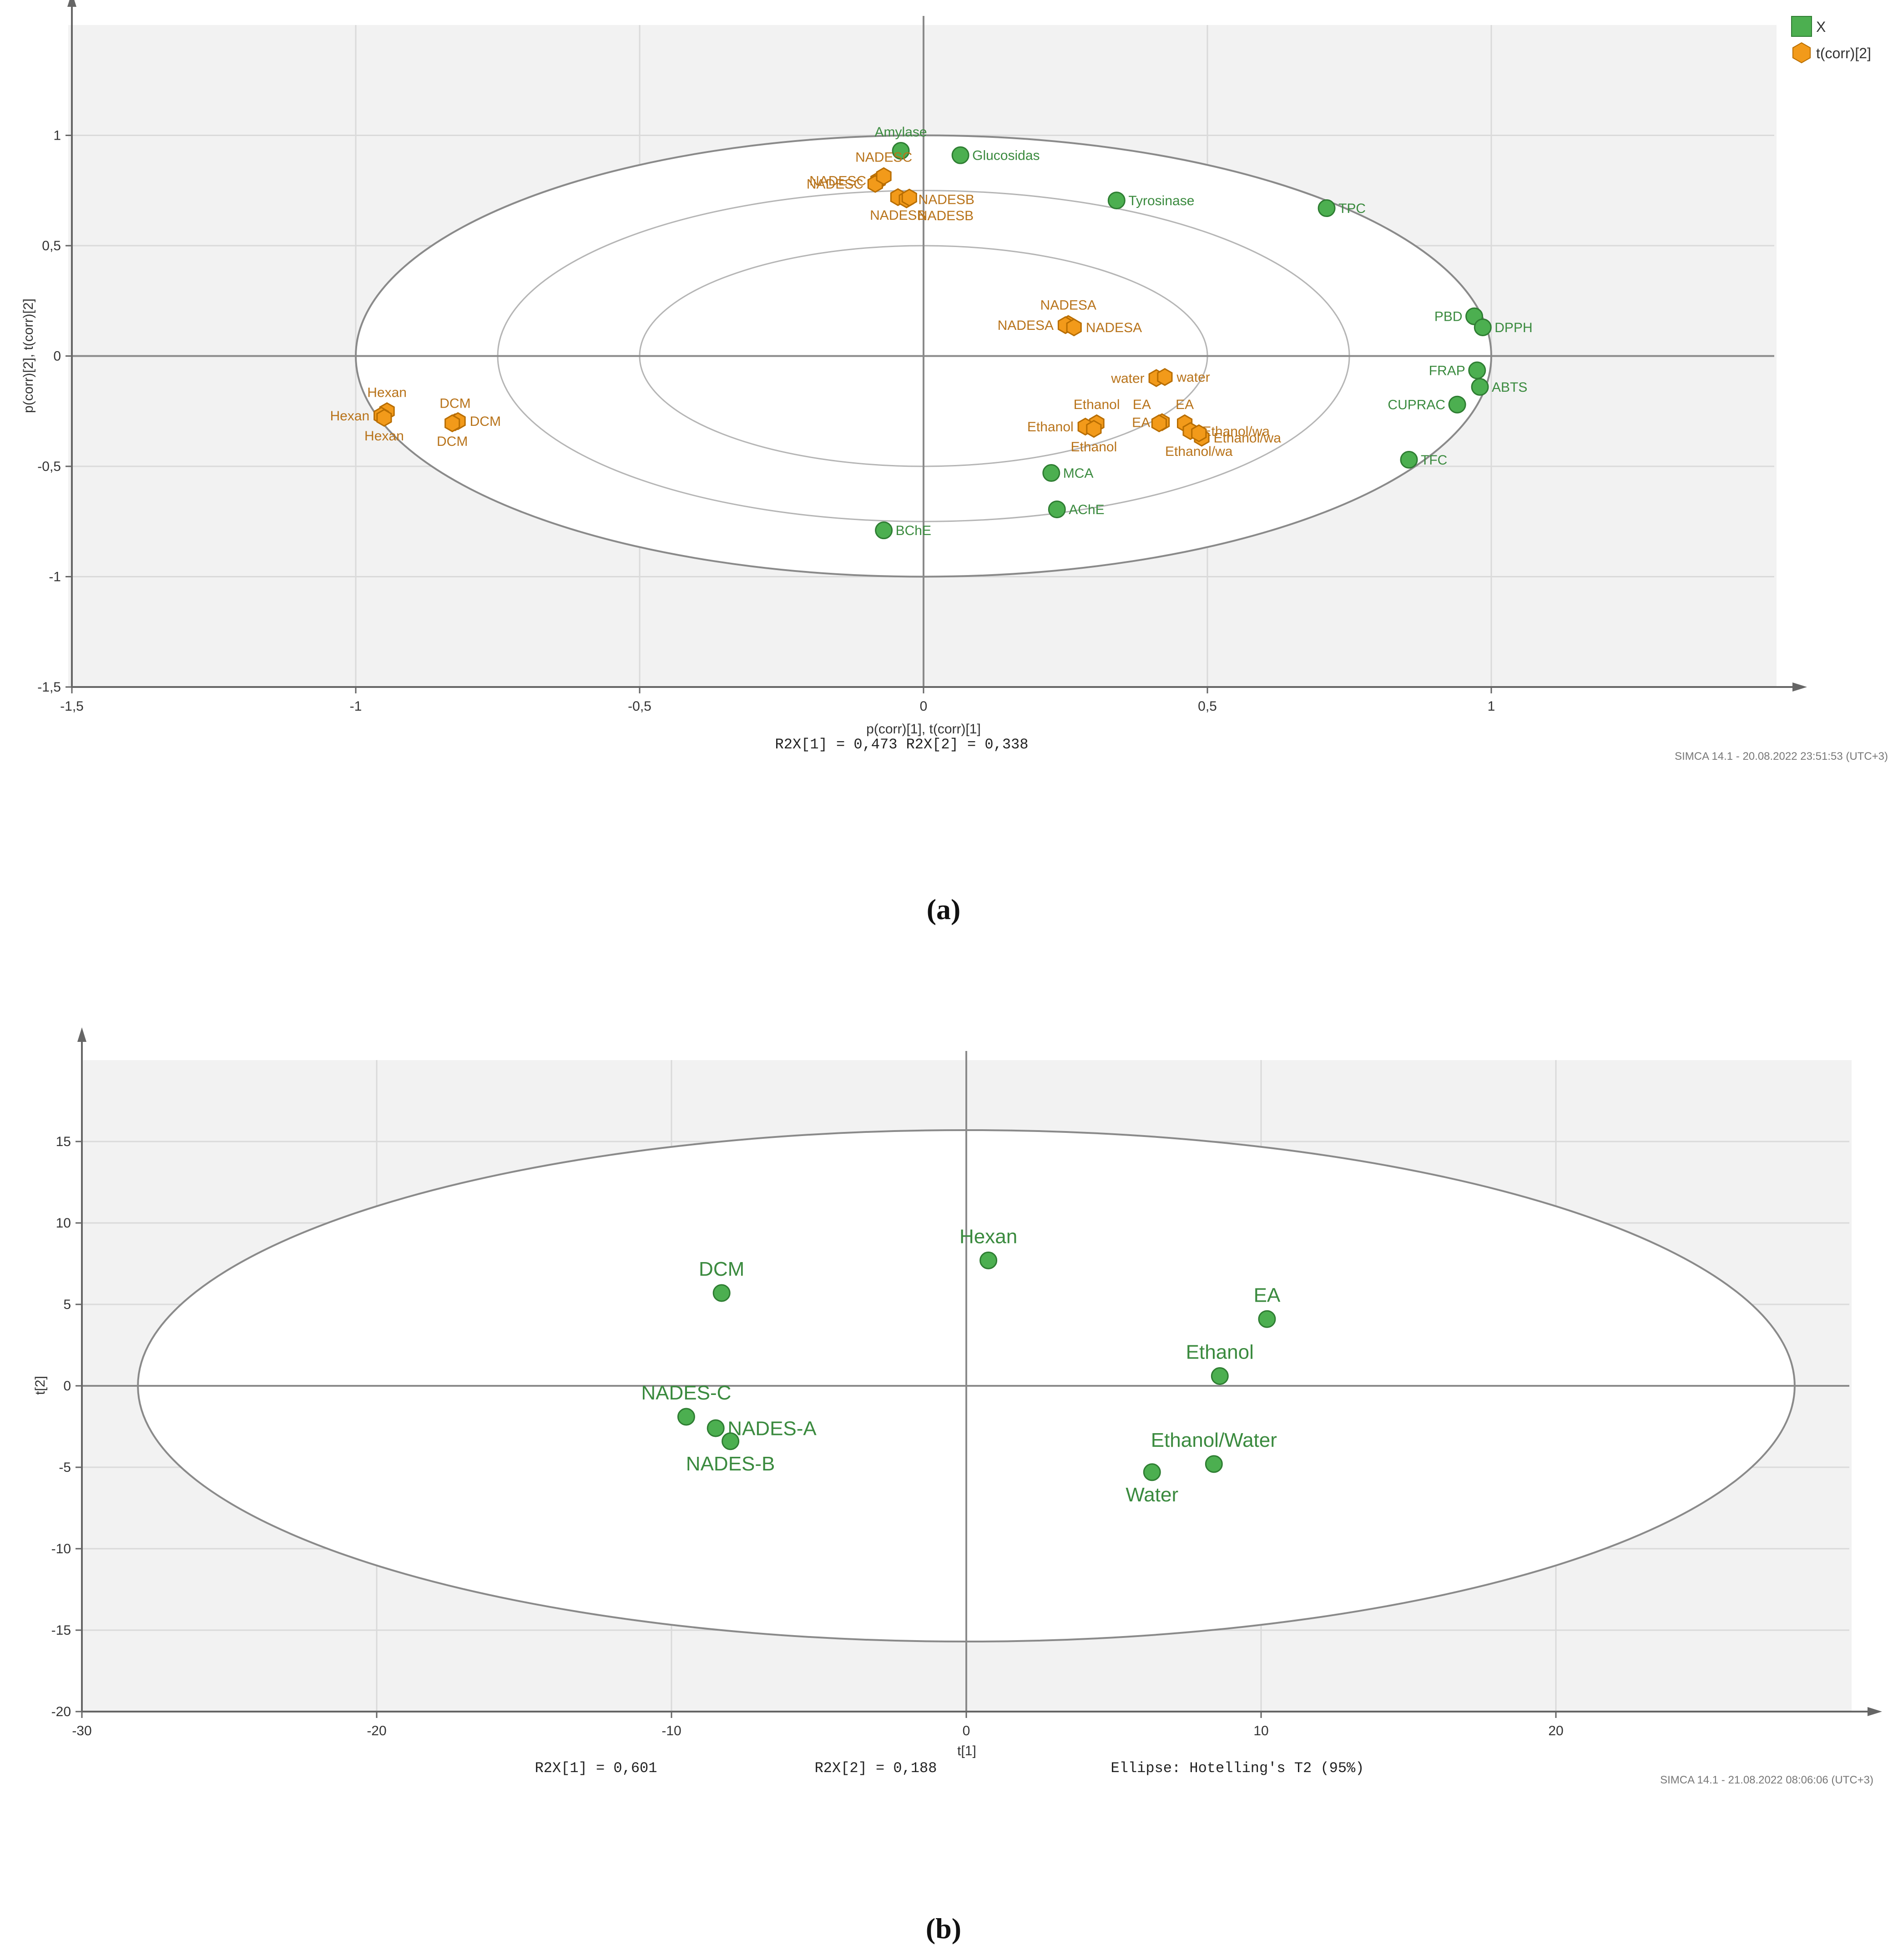 This screenshot has height=1960, width=1898. I want to click on point-label: TFC, so click(1434, 460).